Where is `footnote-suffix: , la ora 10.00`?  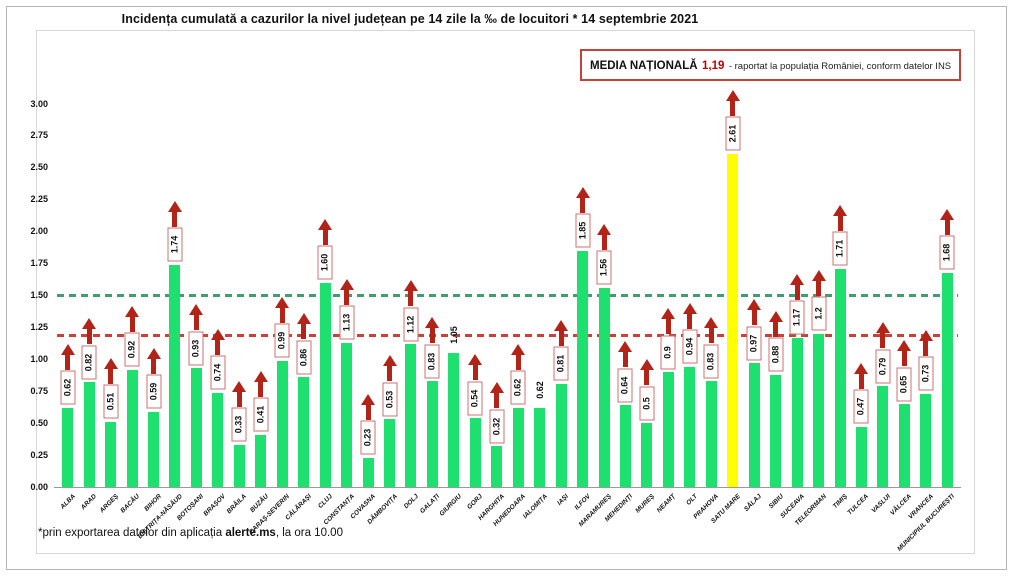 footnote-suffix: , la ora 10.00 is located at coordinates (309, 533).